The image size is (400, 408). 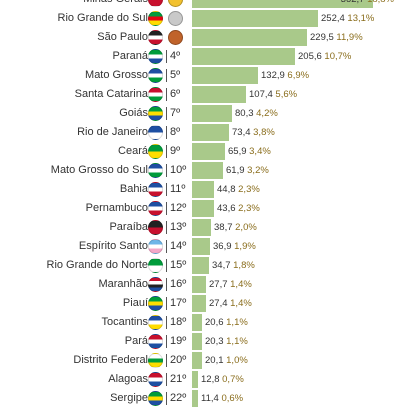 What do you see at coordinates (155, 227) in the screenshot?
I see `pb-icon` at bounding box center [155, 227].